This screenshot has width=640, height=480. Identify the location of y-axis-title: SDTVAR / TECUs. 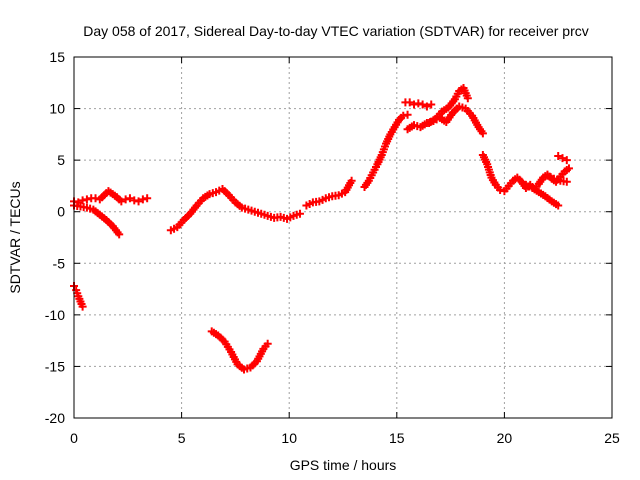
(15, 237).